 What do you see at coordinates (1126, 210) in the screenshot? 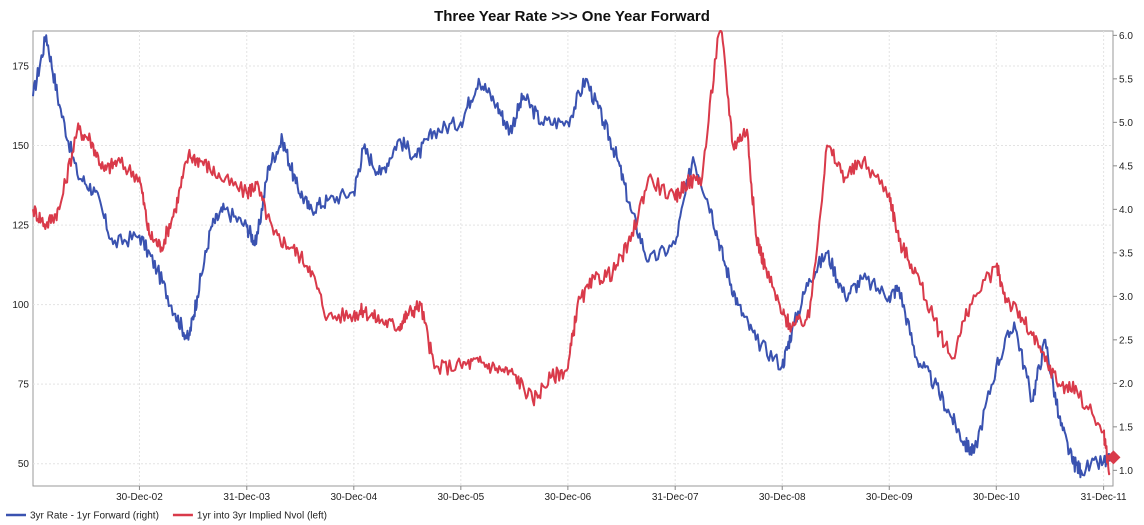
I see `right-tick-label: 4.0` at bounding box center [1126, 210].